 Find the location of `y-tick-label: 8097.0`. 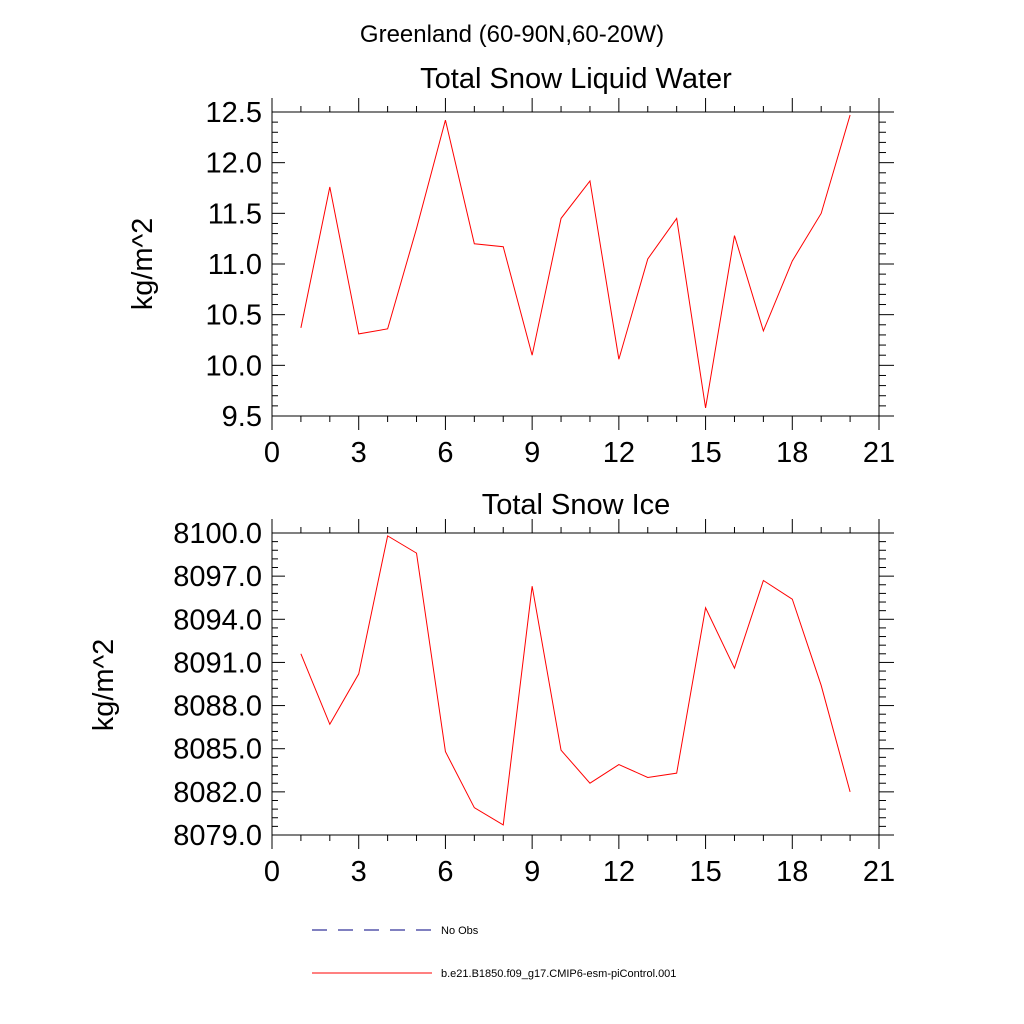

y-tick-label: 8097.0 is located at coordinates (217, 577).